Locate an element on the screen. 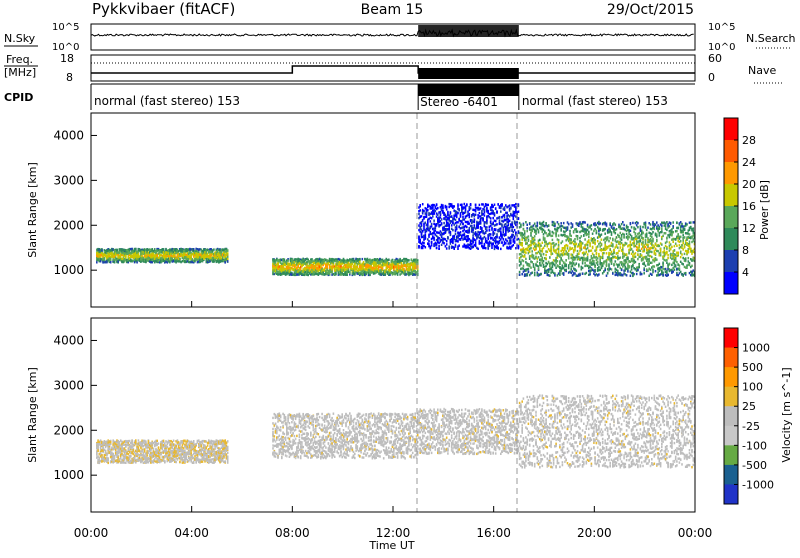  noise-left-tick-top: 10^5 is located at coordinates (65, 27).